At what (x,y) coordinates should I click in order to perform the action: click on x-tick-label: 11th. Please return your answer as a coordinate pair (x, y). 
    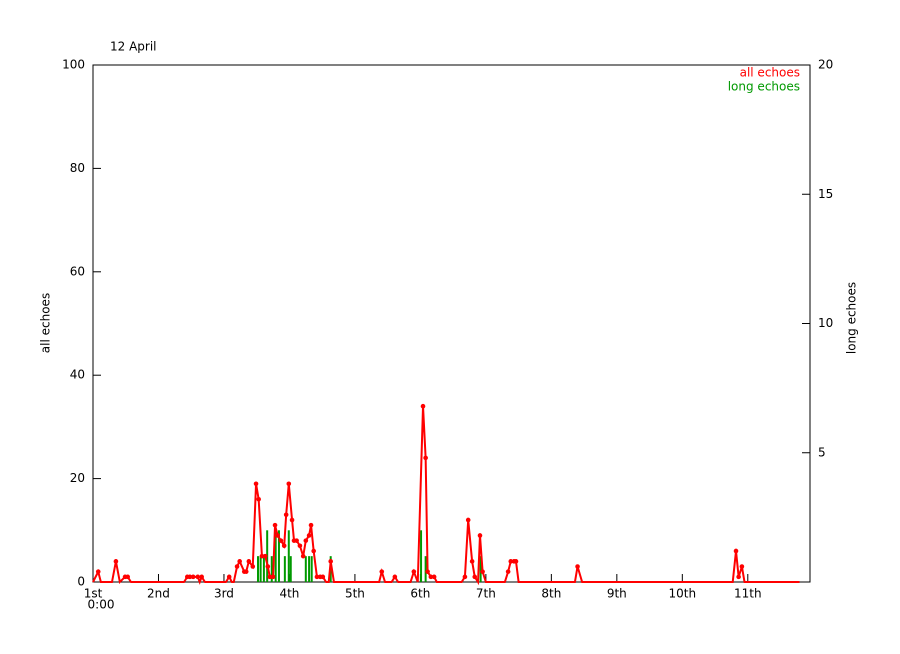
    Looking at the image, I should click on (748, 594).